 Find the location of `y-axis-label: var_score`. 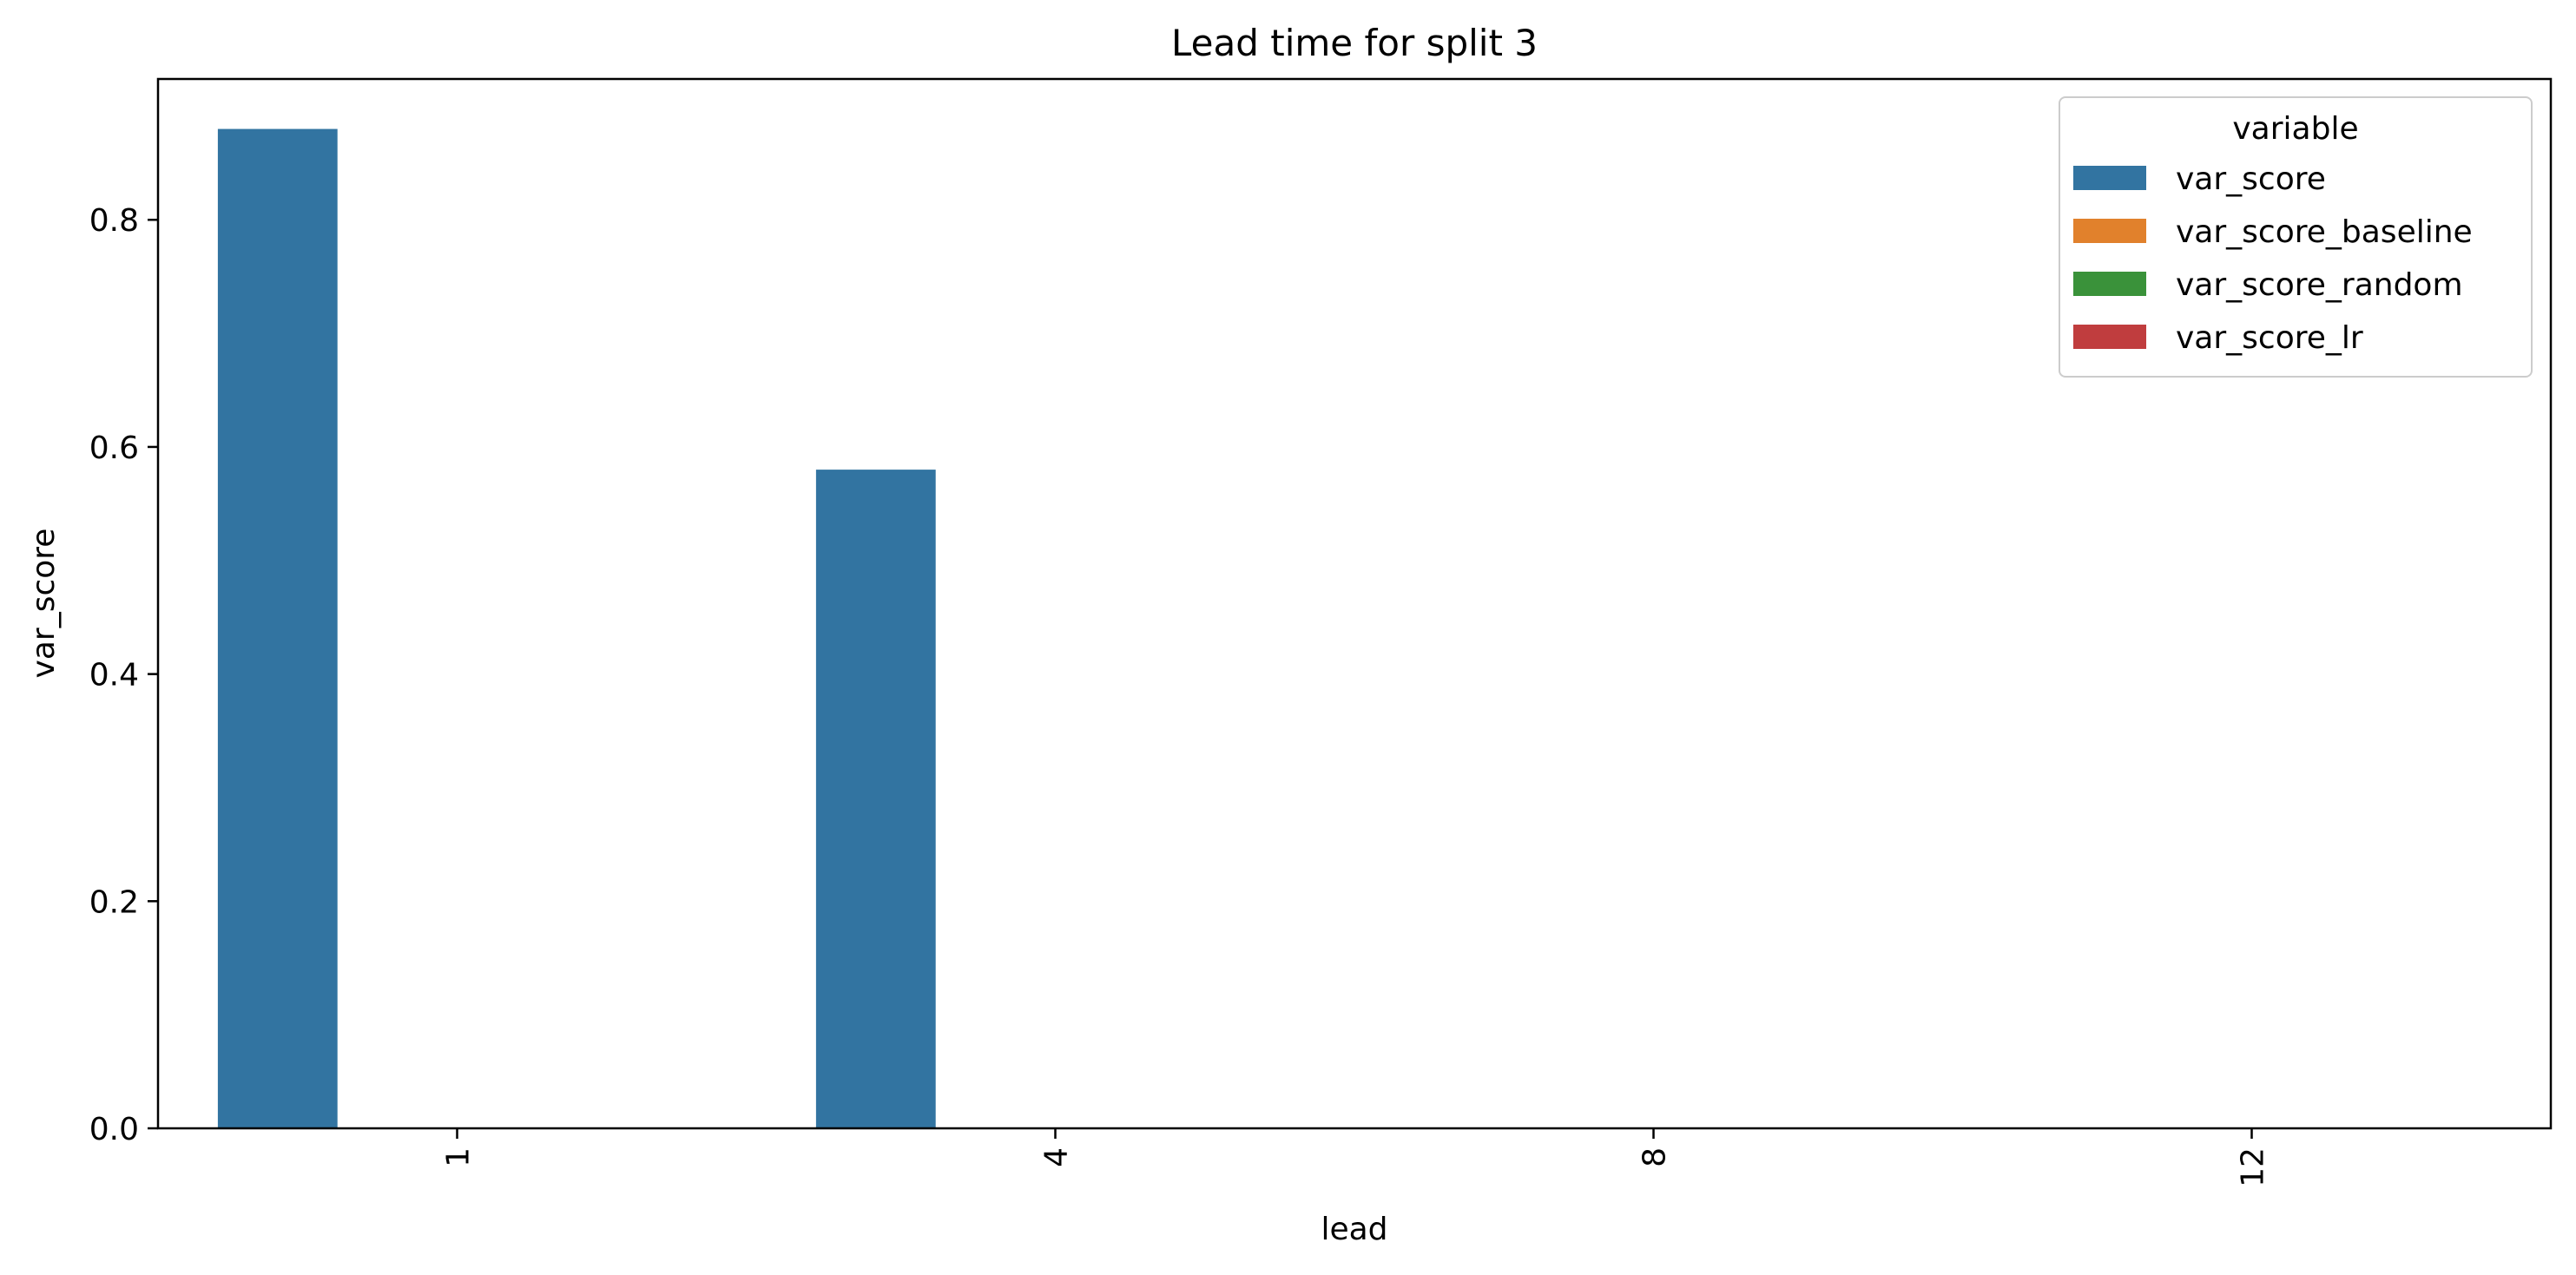

y-axis-label: var_score is located at coordinates (44, 604).